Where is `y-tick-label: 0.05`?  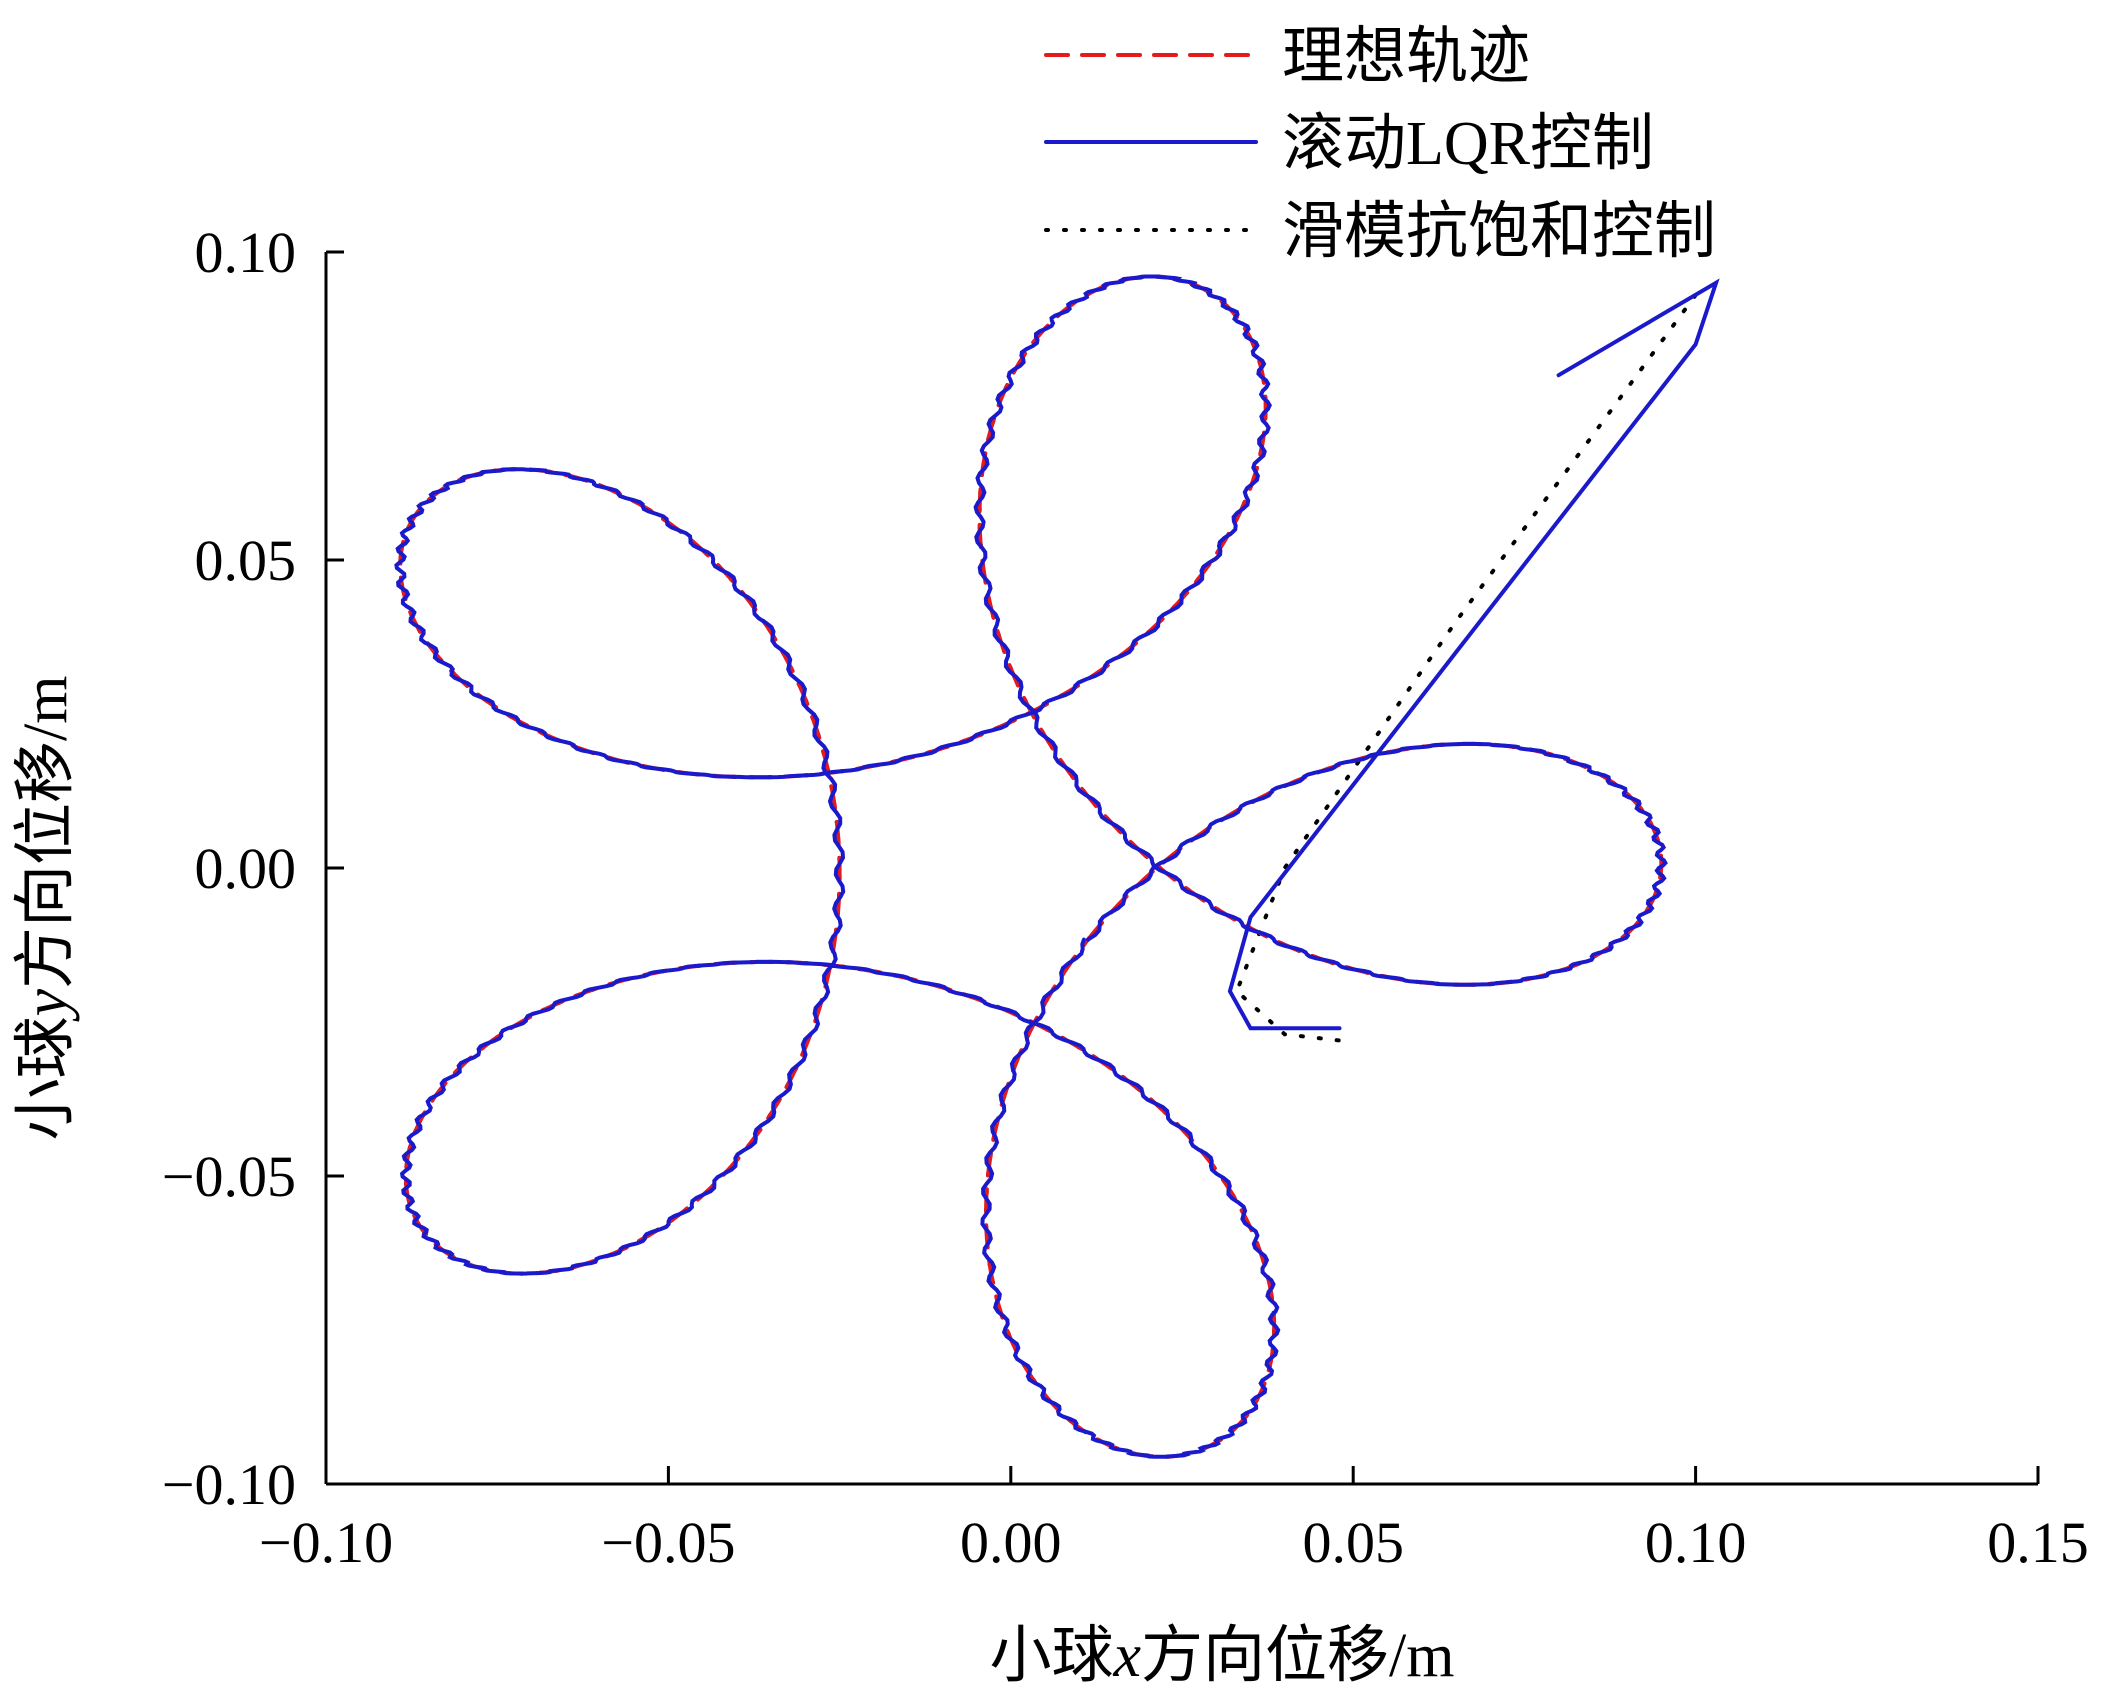 y-tick-label: 0.05 is located at coordinates (246, 560).